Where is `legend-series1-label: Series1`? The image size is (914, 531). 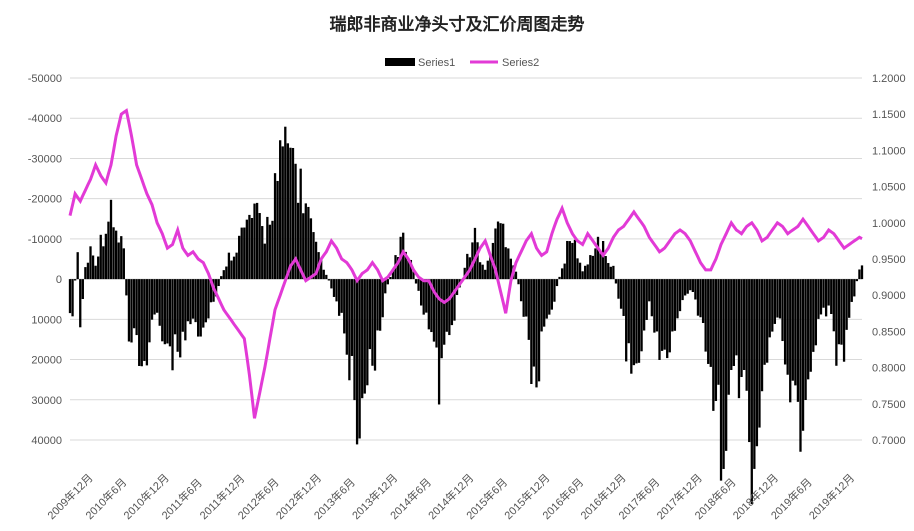 legend-series1-label: Series1 is located at coordinates (436, 63).